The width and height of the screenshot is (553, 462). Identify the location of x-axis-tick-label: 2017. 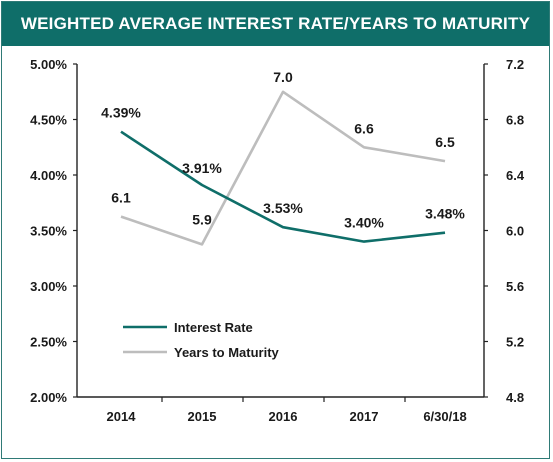
(364, 416).